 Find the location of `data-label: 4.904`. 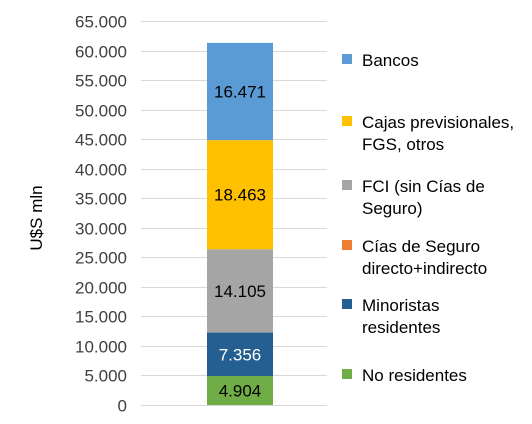

data-label: 4.904 is located at coordinates (240, 391).